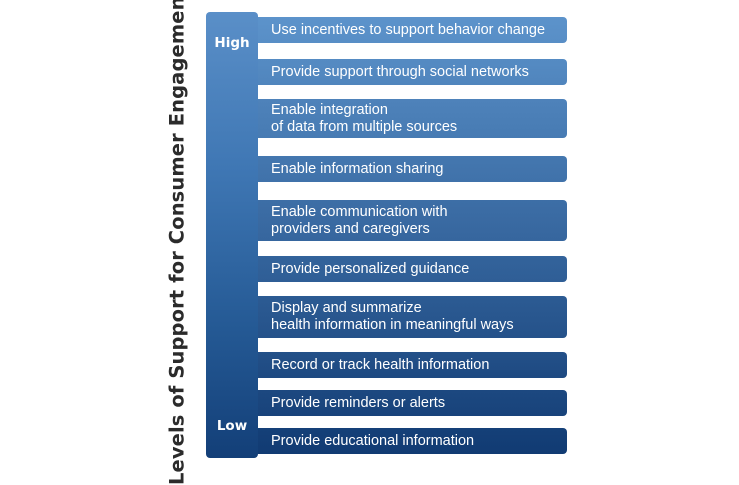  Describe the element at coordinates (232, 235) in the screenshot. I see `level-bar` at that location.